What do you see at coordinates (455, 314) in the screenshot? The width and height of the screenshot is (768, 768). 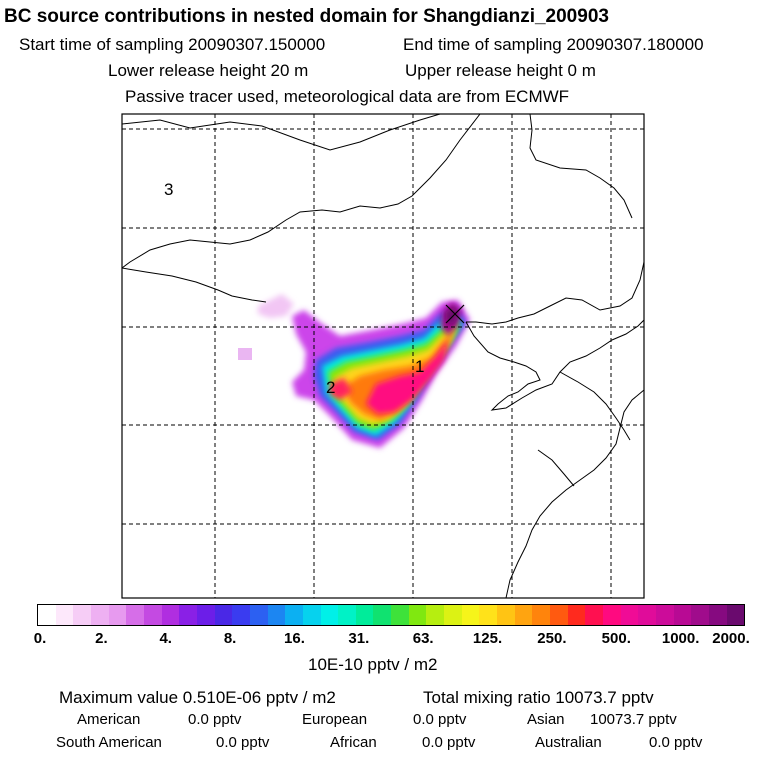 I see `cross-icon` at bounding box center [455, 314].